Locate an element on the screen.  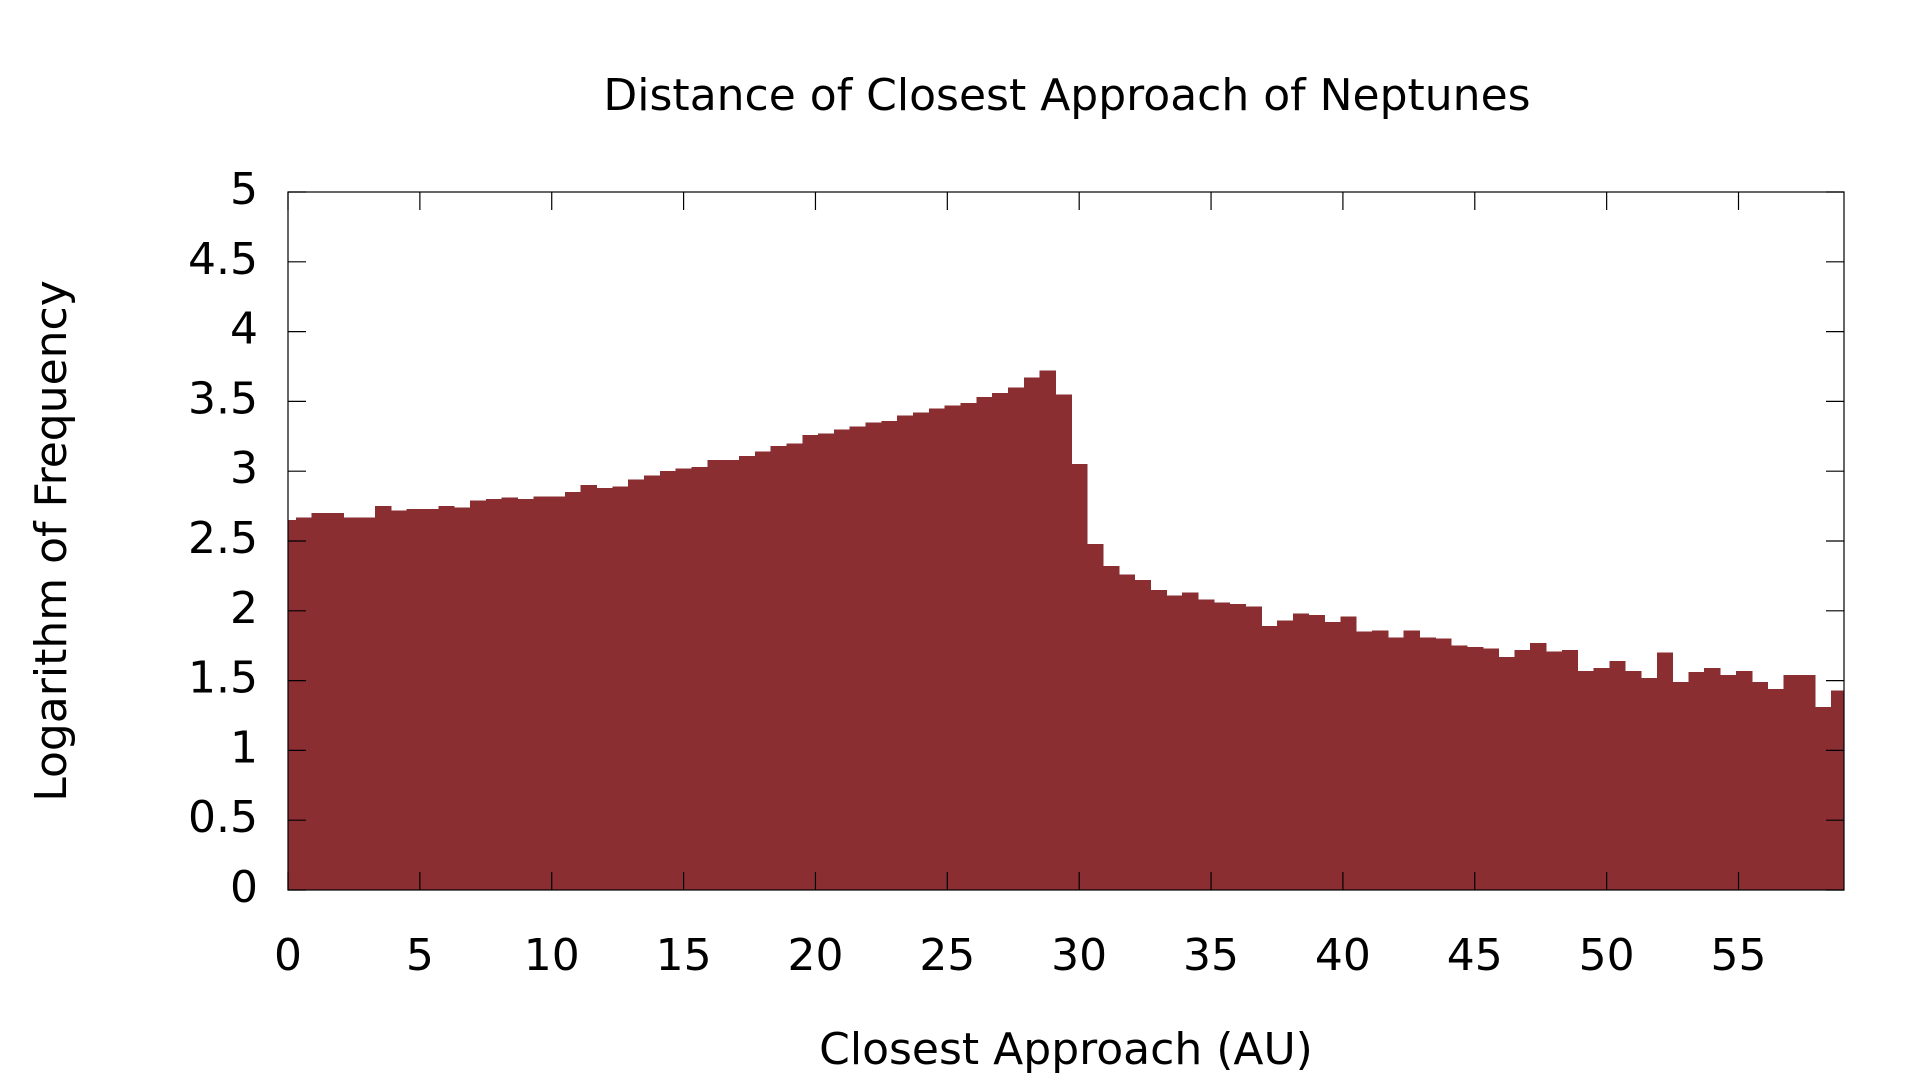
y-tick-label: 4 is located at coordinates (244, 329).